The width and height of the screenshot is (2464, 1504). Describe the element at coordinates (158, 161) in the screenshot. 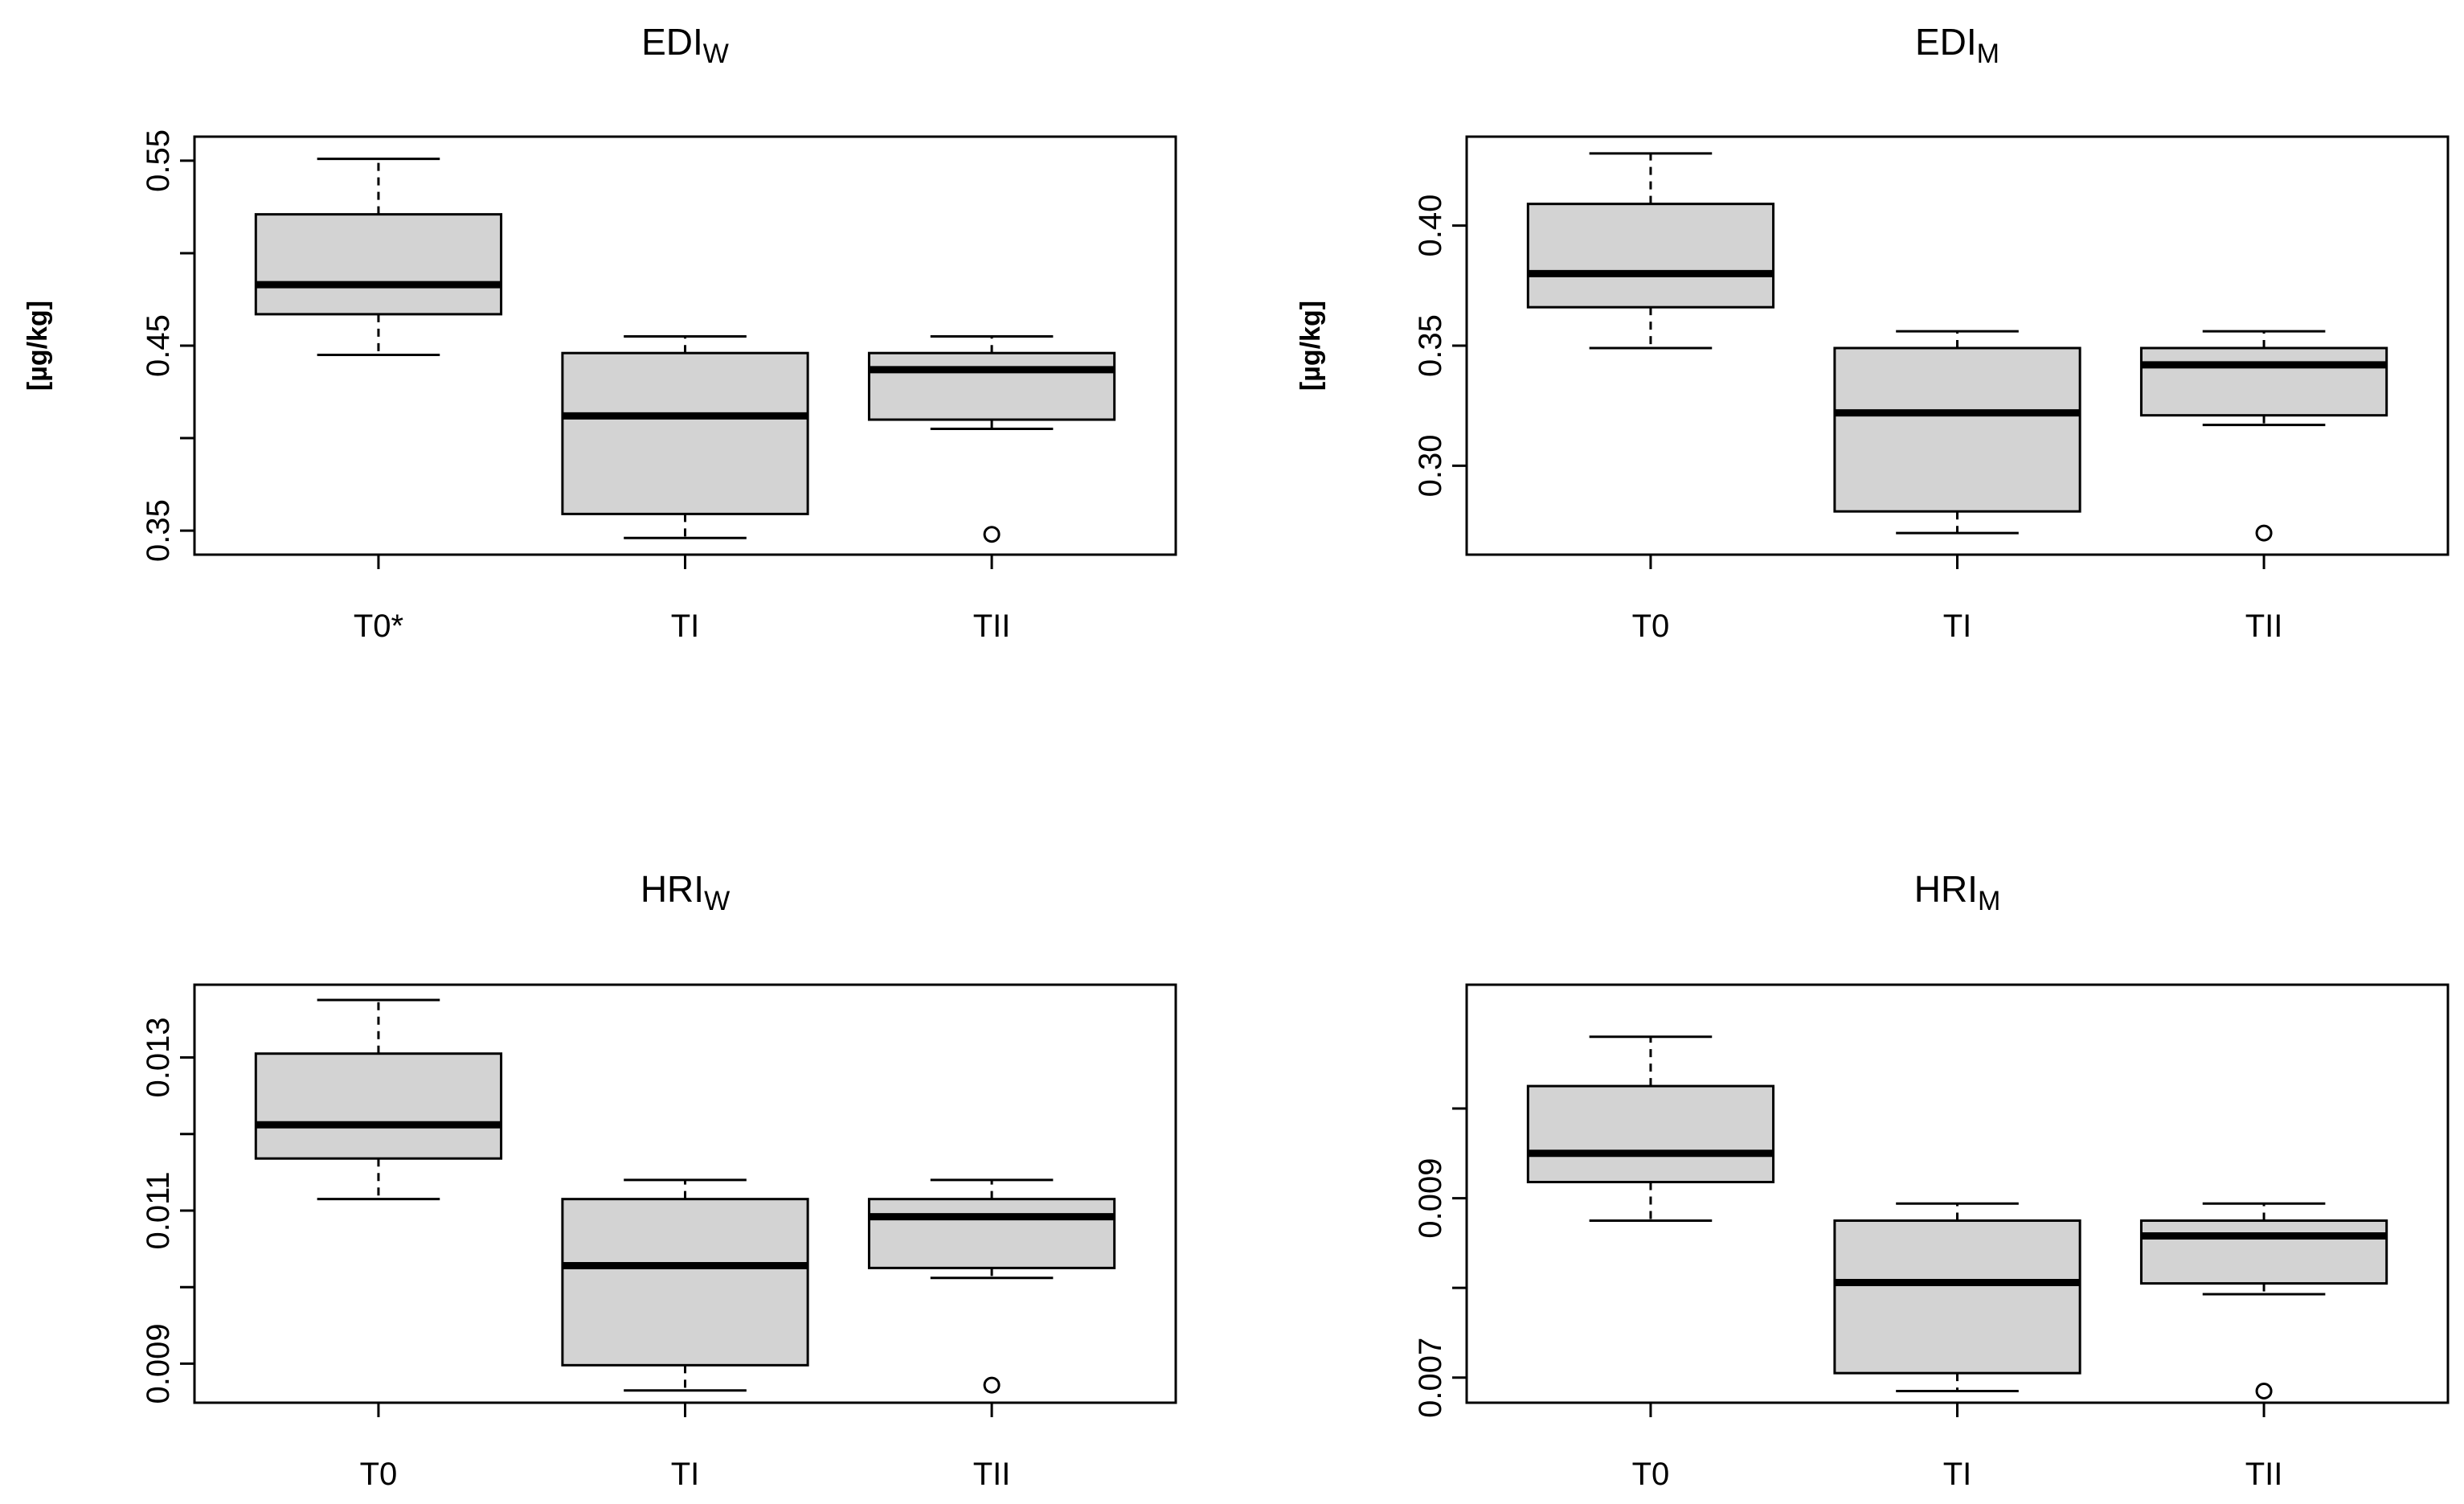

I see `y-tick-label: 0.55` at that location.